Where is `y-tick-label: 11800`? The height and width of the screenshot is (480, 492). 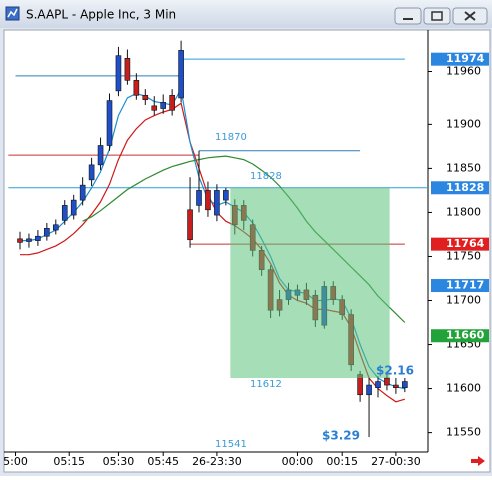 y-tick-label: 11800 is located at coordinates (463, 211).